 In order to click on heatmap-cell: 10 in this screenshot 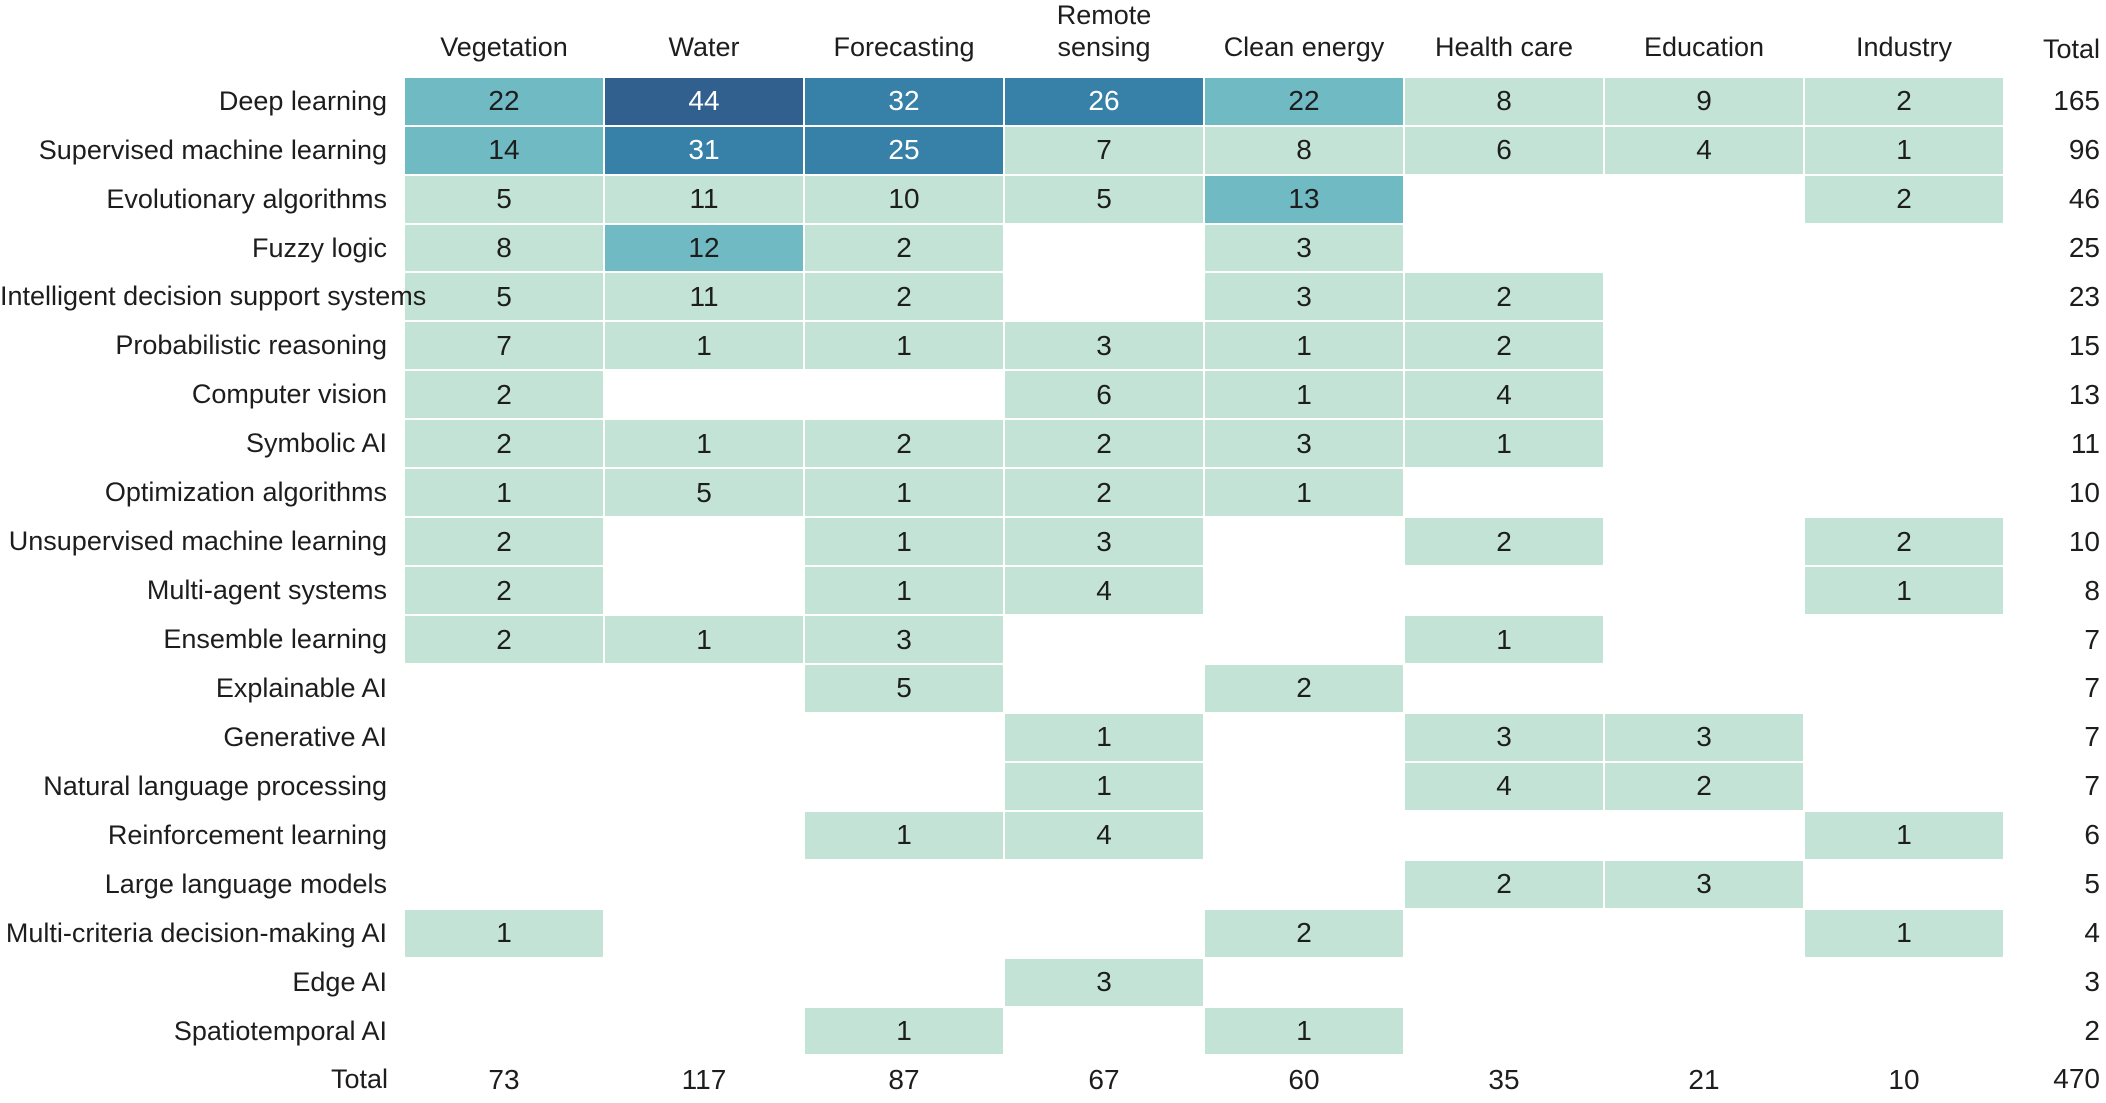, I will do `click(904, 199)`.